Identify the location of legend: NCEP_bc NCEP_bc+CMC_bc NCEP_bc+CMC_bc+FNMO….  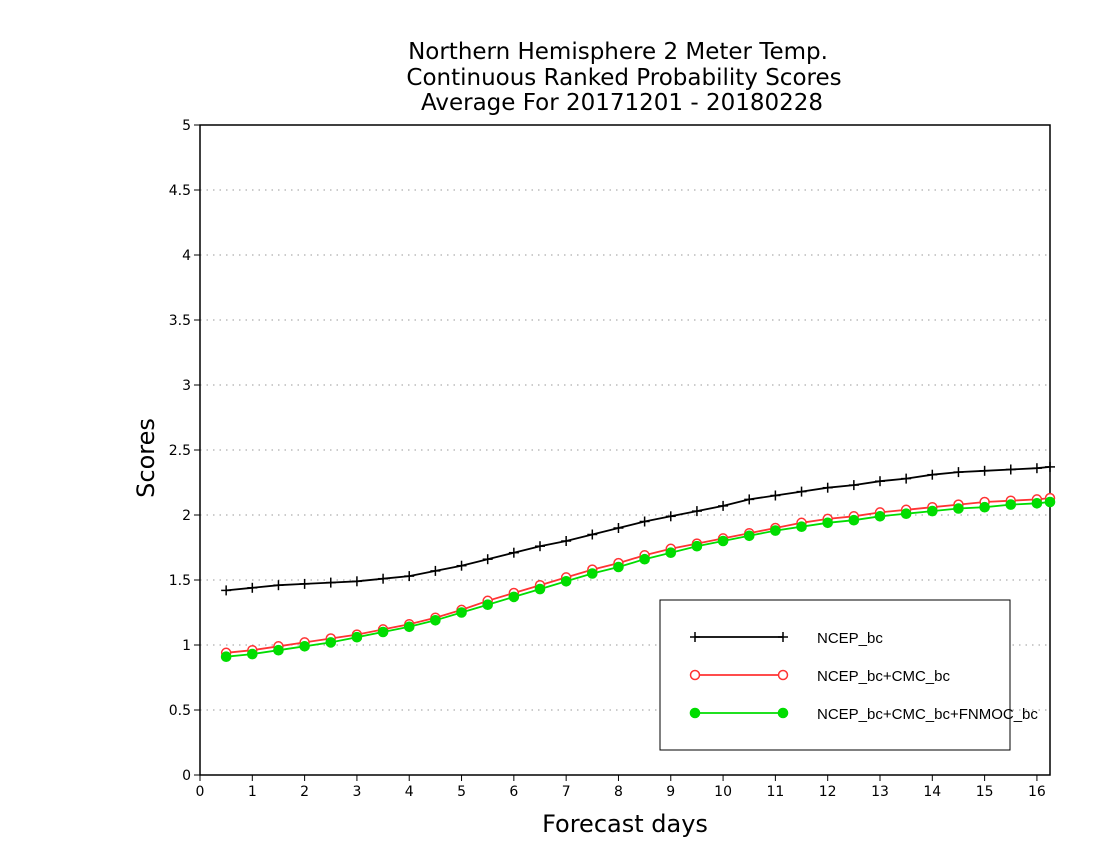
(848, 675).